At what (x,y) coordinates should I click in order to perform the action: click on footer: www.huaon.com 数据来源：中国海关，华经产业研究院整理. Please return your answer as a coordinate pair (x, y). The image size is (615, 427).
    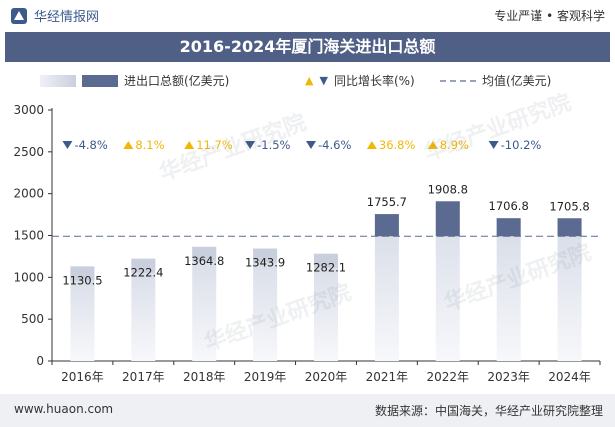
    Looking at the image, I should click on (307, 410).